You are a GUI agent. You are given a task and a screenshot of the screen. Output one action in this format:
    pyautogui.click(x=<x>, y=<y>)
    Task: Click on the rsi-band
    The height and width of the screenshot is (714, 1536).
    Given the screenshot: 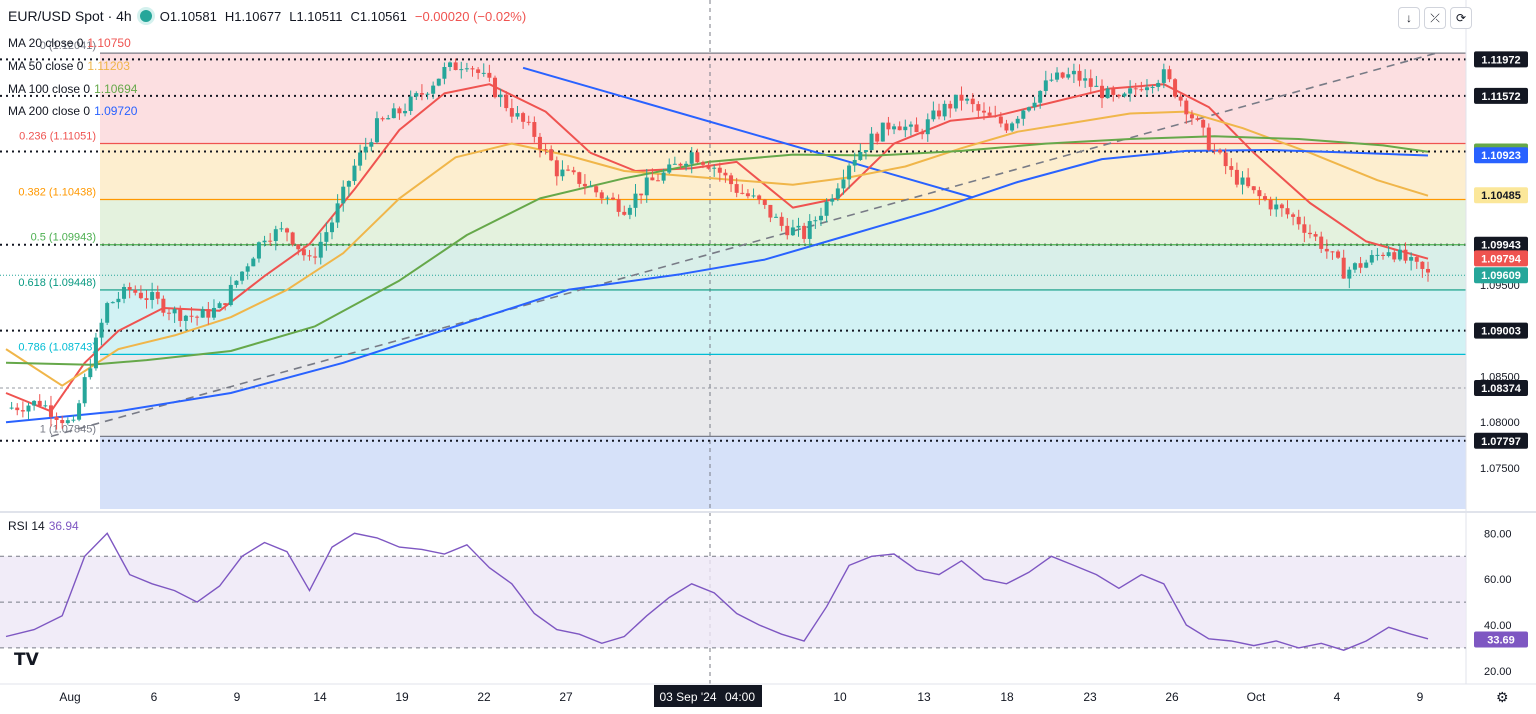 What is the action you would take?
    pyautogui.click(x=733, y=602)
    